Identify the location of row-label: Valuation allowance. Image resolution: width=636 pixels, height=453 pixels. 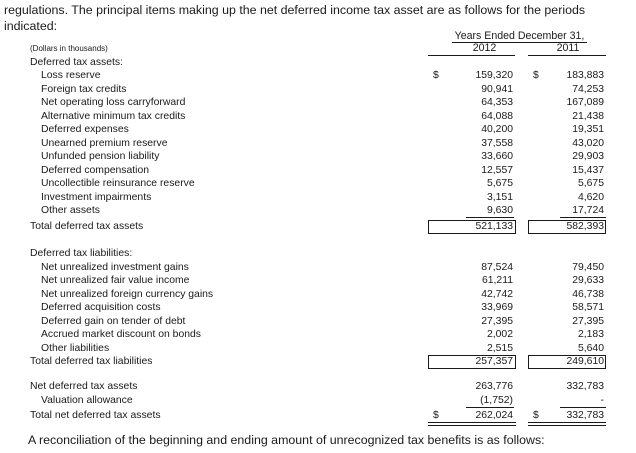
(87, 400).